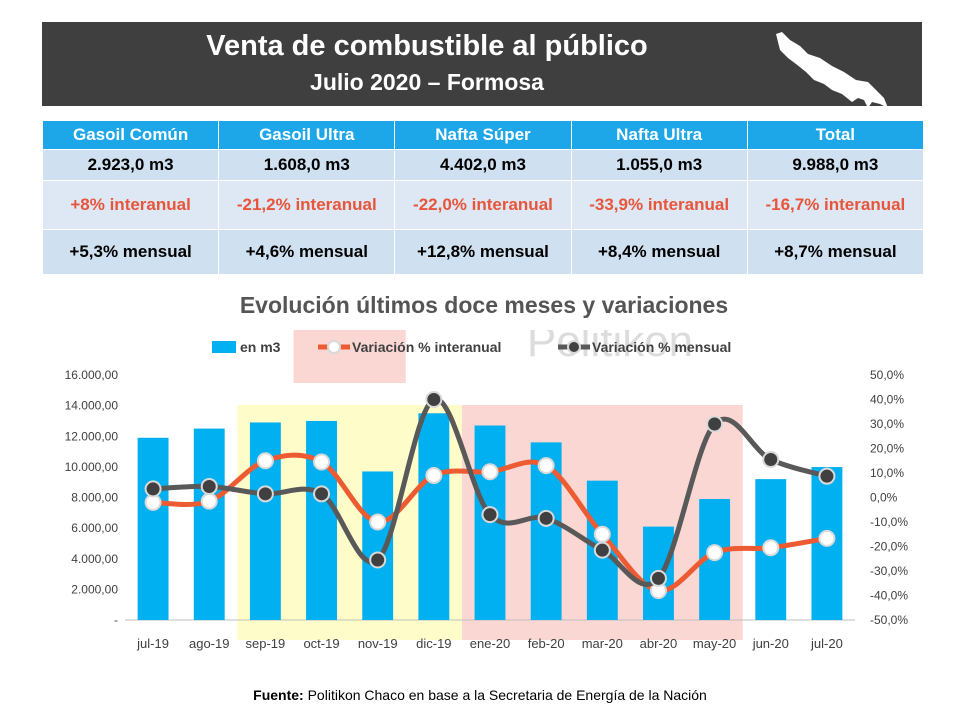 The image size is (960, 720). Describe the element at coordinates (832, 70) in the screenshot. I see `formosa-province-map-icon` at that location.